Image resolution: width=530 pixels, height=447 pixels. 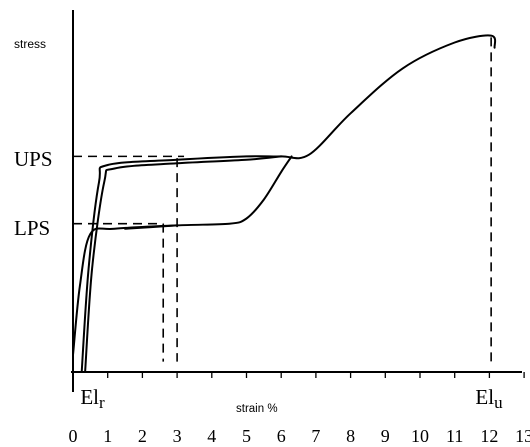 I want to click on x-ticks: 0 1 2 3 4 5 6 7 8 9 10 11 12 13, so click(x=299, y=409).